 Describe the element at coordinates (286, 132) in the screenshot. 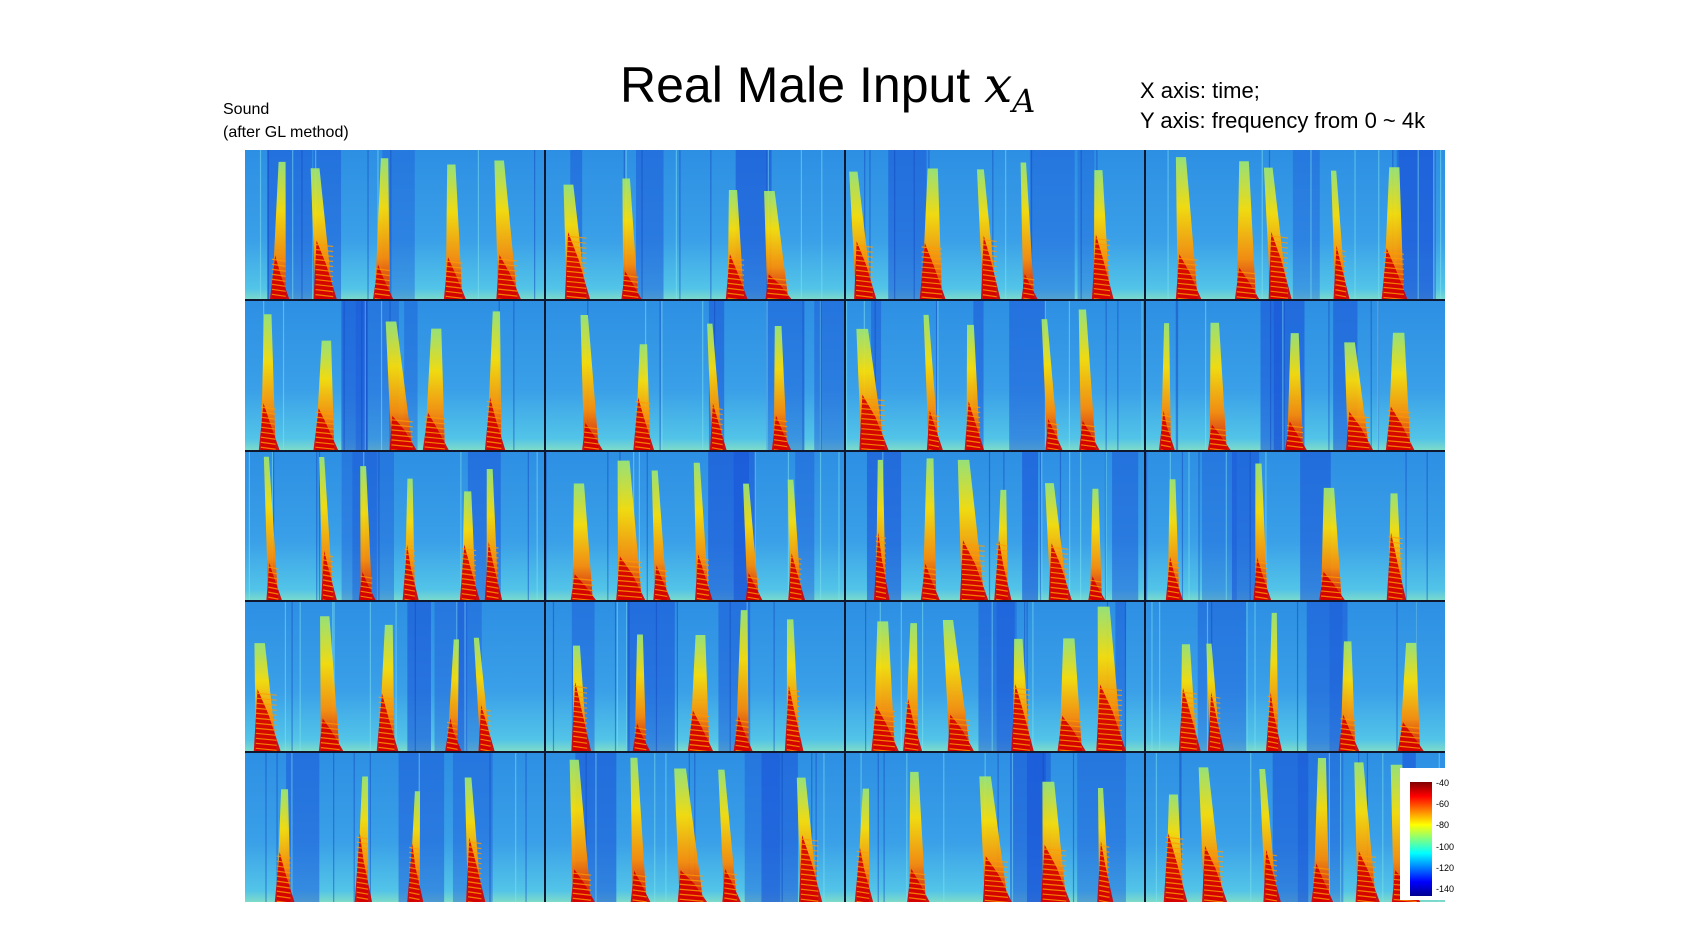

I see `sound-label-line2: (after GL method)` at that location.